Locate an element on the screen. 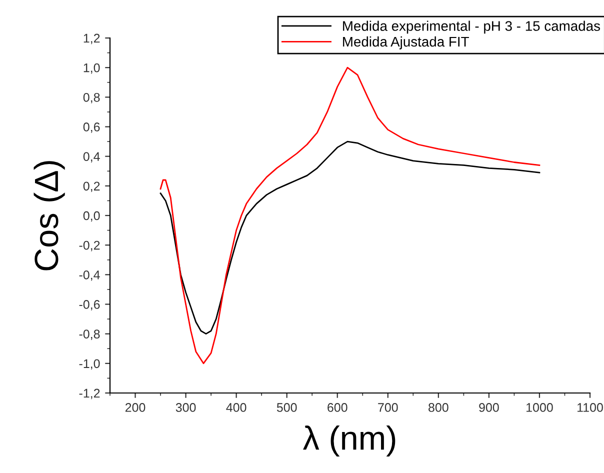 This screenshot has height=473, width=604. x-tick-label: 800 is located at coordinates (438, 407).